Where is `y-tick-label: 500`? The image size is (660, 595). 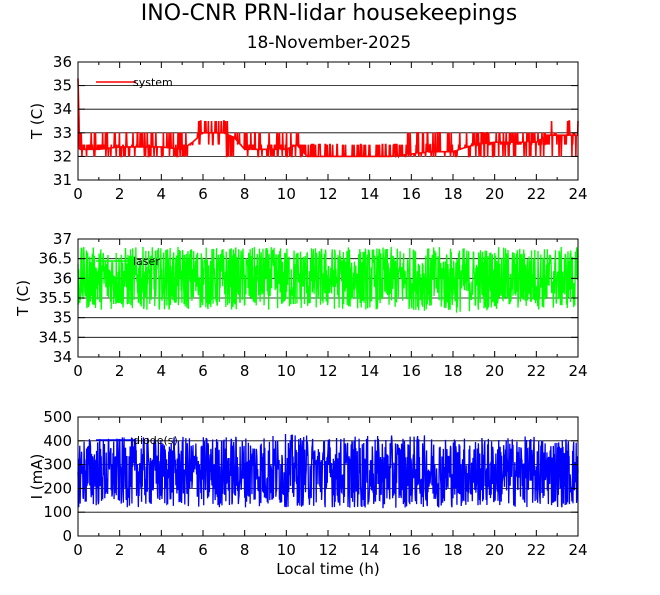
y-tick-label: 500 is located at coordinates (57, 417).